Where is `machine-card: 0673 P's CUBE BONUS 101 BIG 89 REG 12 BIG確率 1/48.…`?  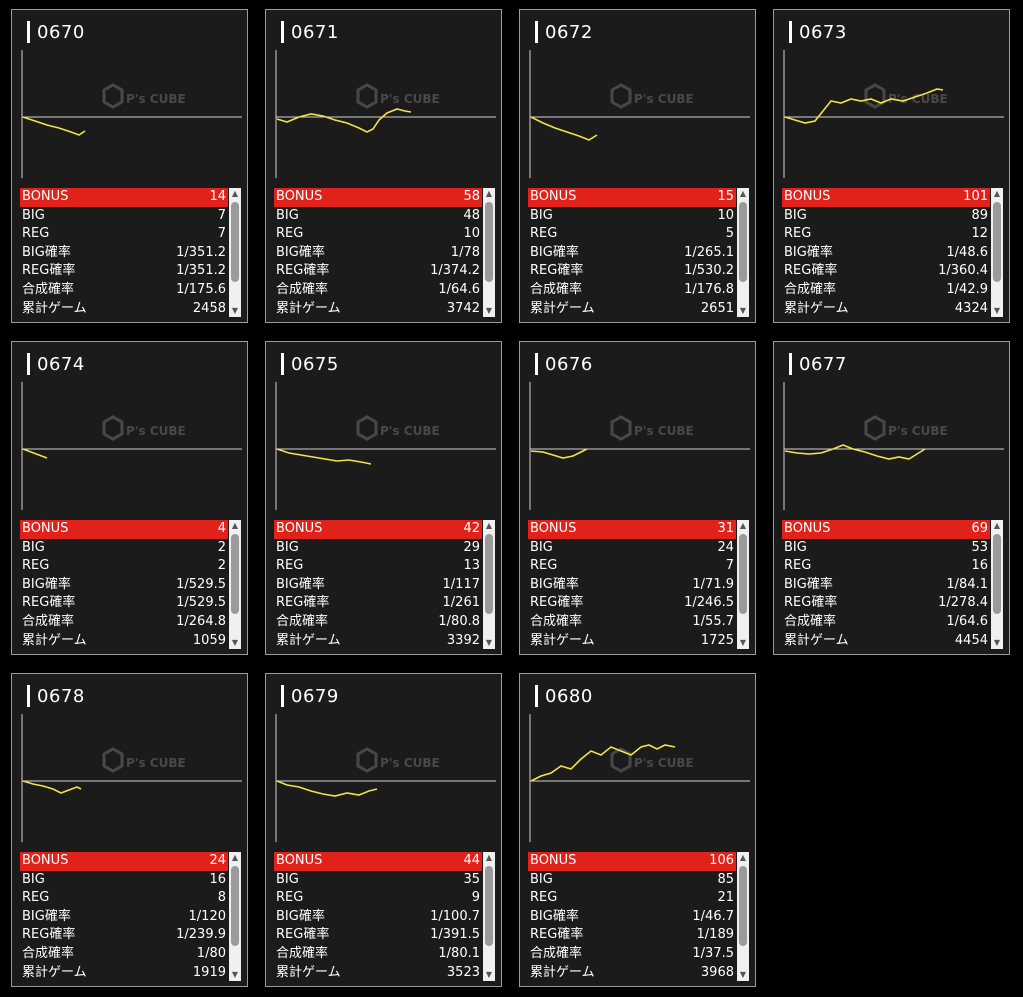
machine-card: 0673 P's CUBE BONUS 101 BIG 89 REG 12 BIG確率 1/48.… is located at coordinates (891, 166).